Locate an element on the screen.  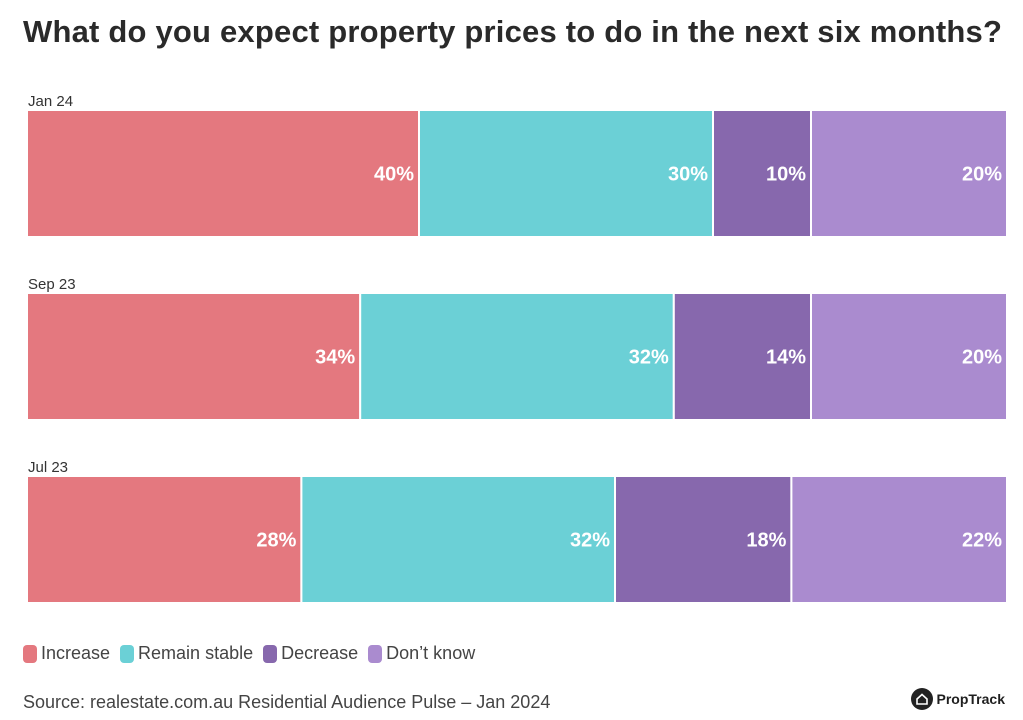
data-label: 28% is located at coordinates (276, 541).